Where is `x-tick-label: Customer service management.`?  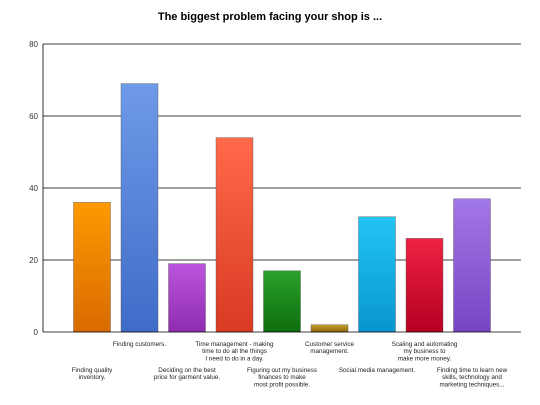 x-tick-label: Customer service management. is located at coordinates (329, 348).